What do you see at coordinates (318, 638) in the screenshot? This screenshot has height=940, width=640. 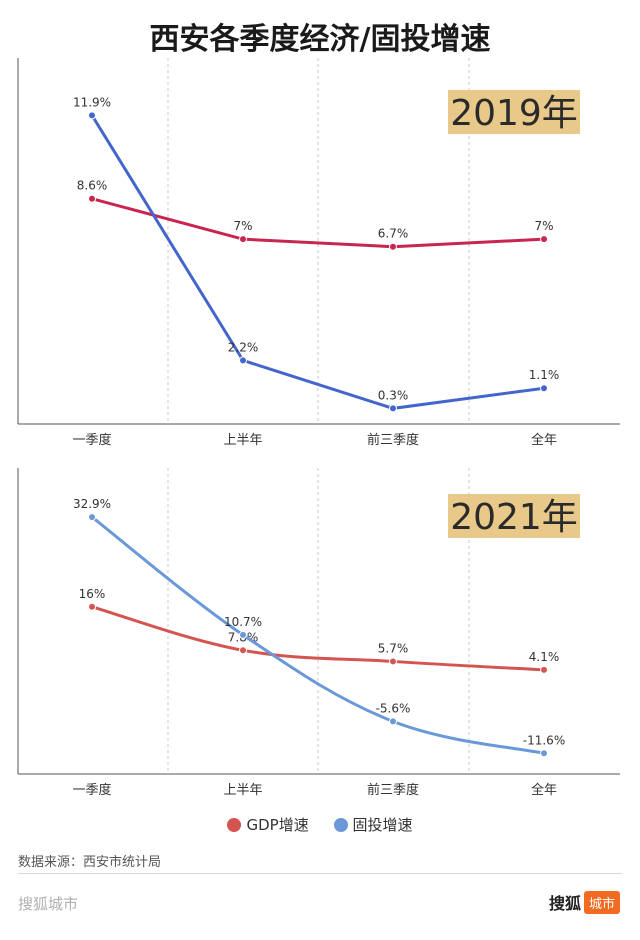 I see `panel-2-gdp-line` at bounding box center [318, 638].